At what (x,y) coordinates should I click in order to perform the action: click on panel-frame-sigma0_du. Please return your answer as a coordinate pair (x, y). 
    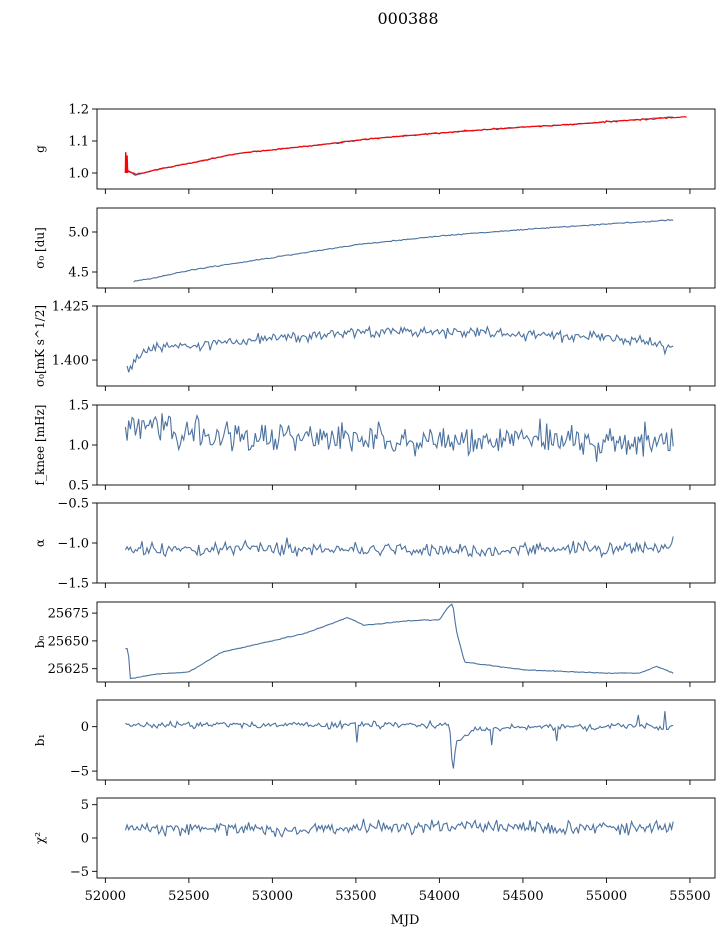
    Looking at the image, I should click on (406, 248).